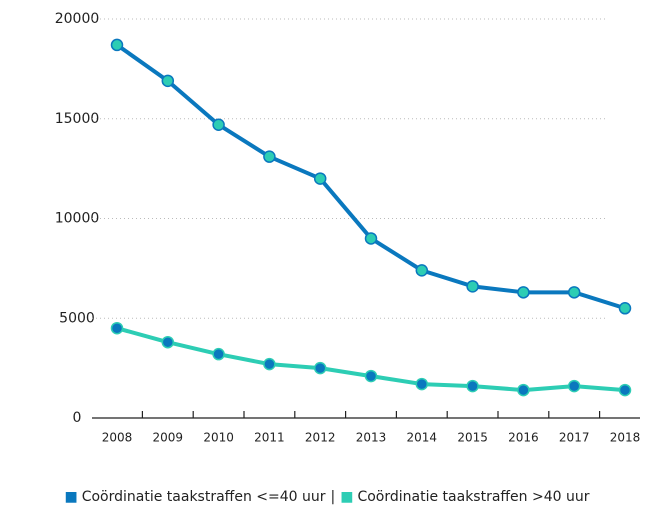 The height and width of the screenshot is (510, 655). Describe the element at coordinates (625, 438) in the screenshot. I see `x-tick-label: 2018` at that location.